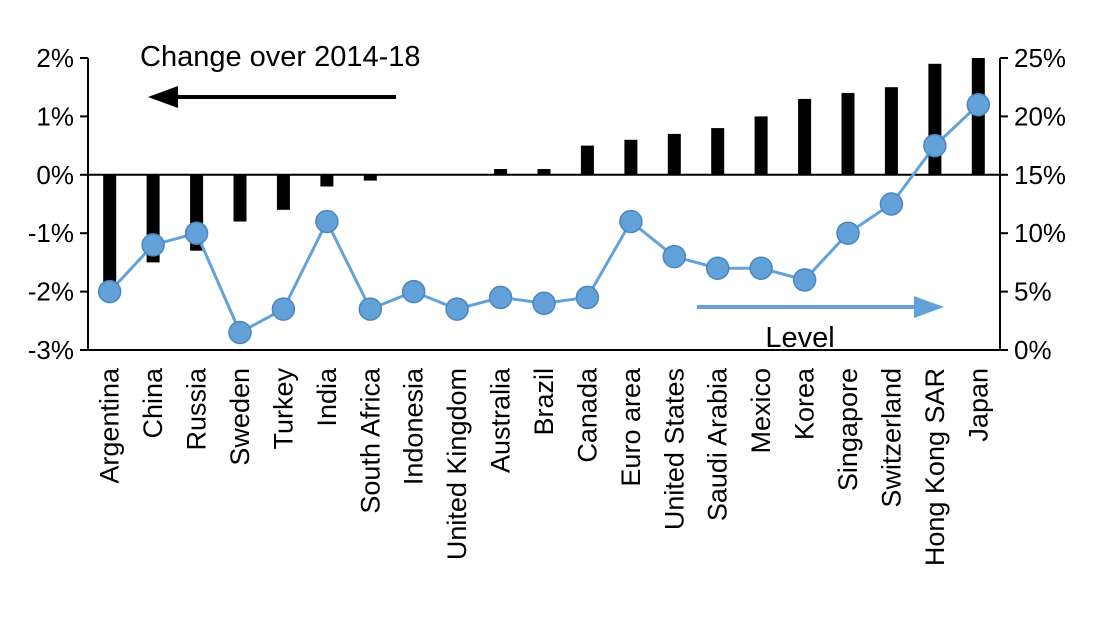 This screenshot has width=1102, height=619. What do you see at coordinates (283, 309) in the screenshot?
I see `marker-turkey` at bounding box center [283, 309].